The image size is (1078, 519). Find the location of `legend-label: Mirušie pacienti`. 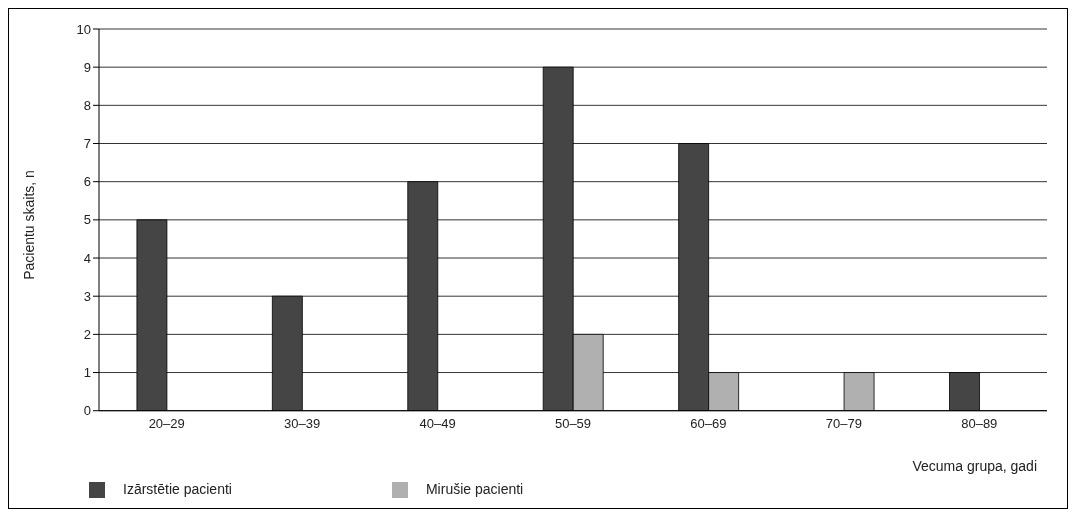

legend-label: Mirušie pacienti is located at coordinates (474, 488).